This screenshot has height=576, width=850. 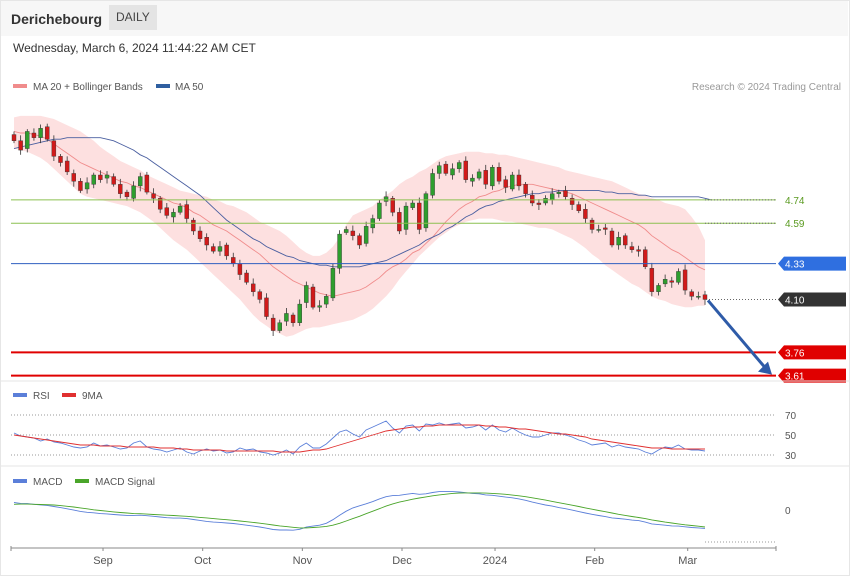 What do you see at coordinates (20, 86) in the screenshot?
I see `ma20-legend-swatch` at bounding box center [20, 86].